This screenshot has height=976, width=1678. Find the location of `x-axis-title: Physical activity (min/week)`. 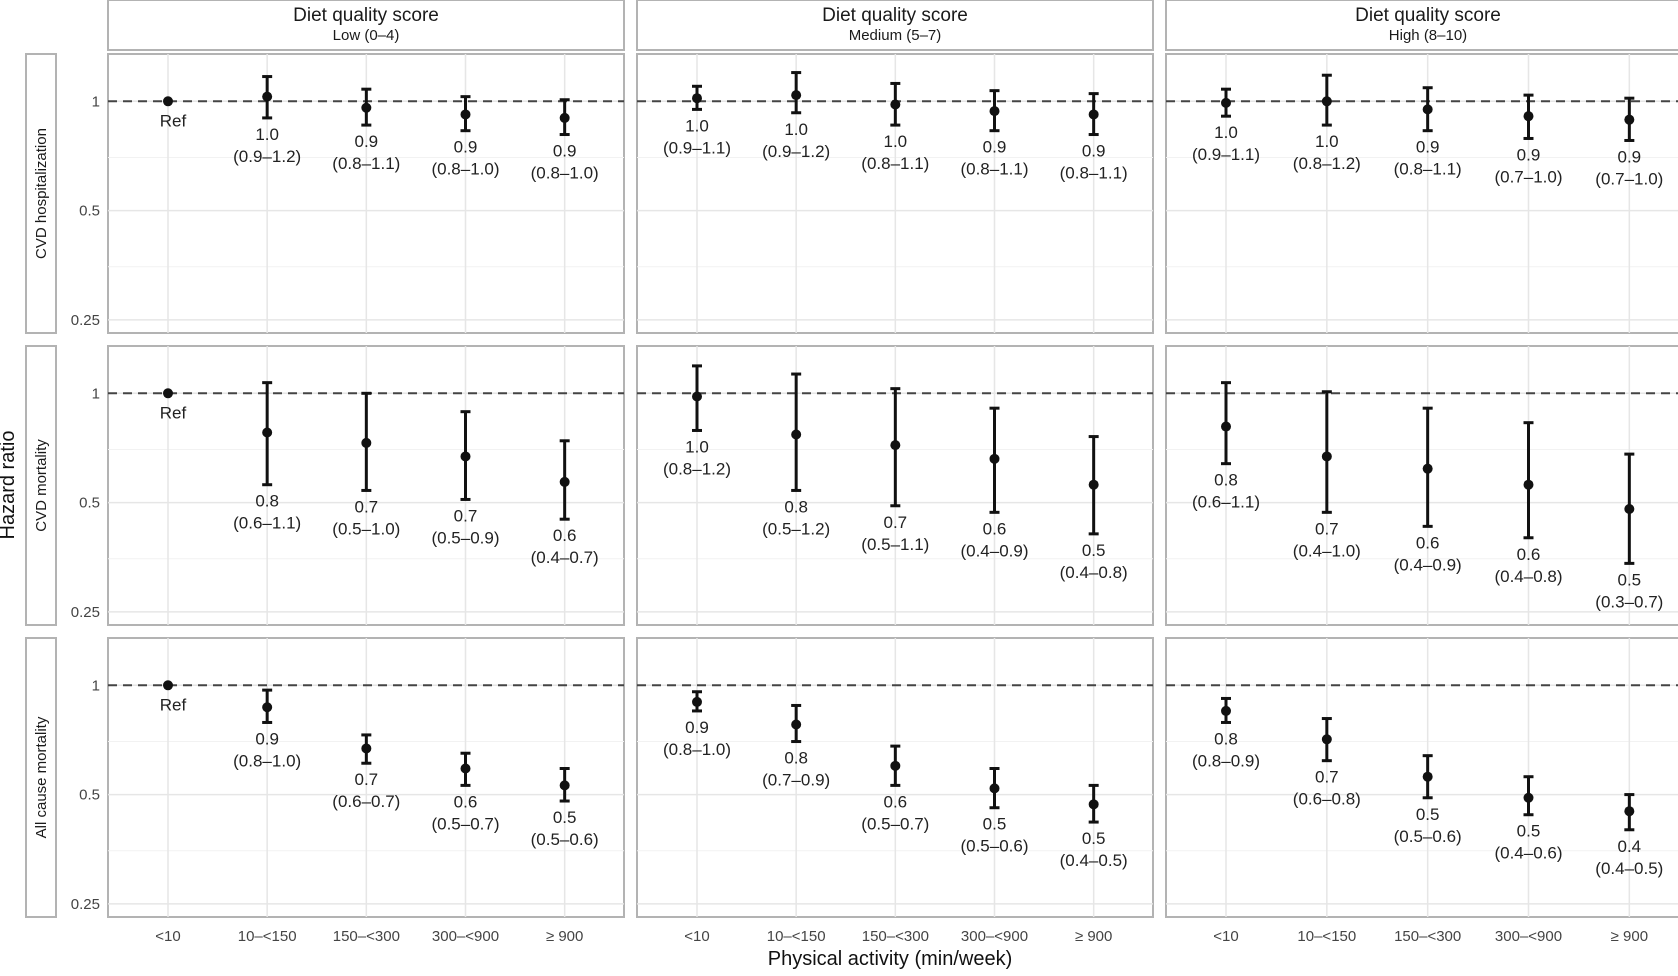

x-axis-title: Physical activity (min/week) is located at coordinates (890, 959).